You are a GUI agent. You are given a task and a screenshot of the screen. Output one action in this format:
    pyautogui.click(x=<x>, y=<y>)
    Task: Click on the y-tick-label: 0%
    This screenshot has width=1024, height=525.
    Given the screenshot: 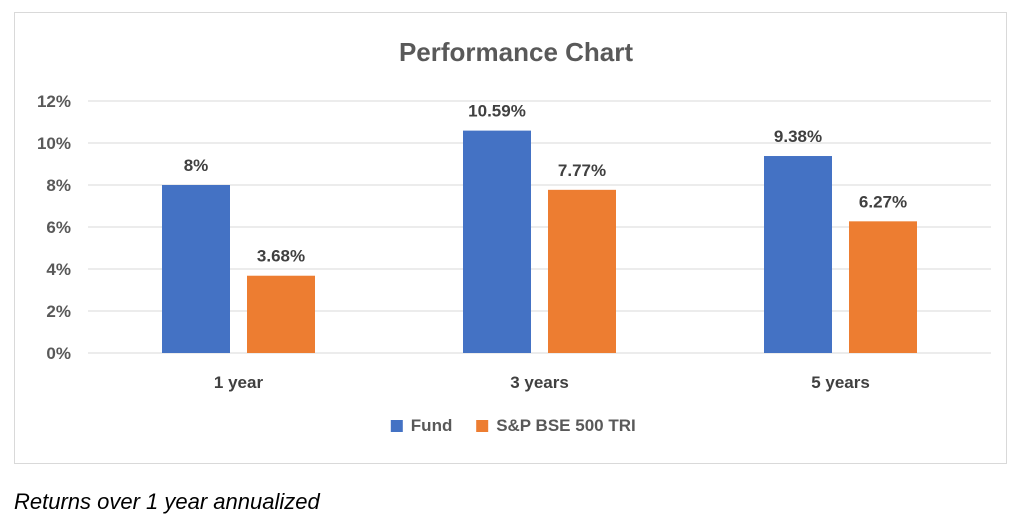 What is the action you would take?
    pyautogui.click(x=58, y=353)
    